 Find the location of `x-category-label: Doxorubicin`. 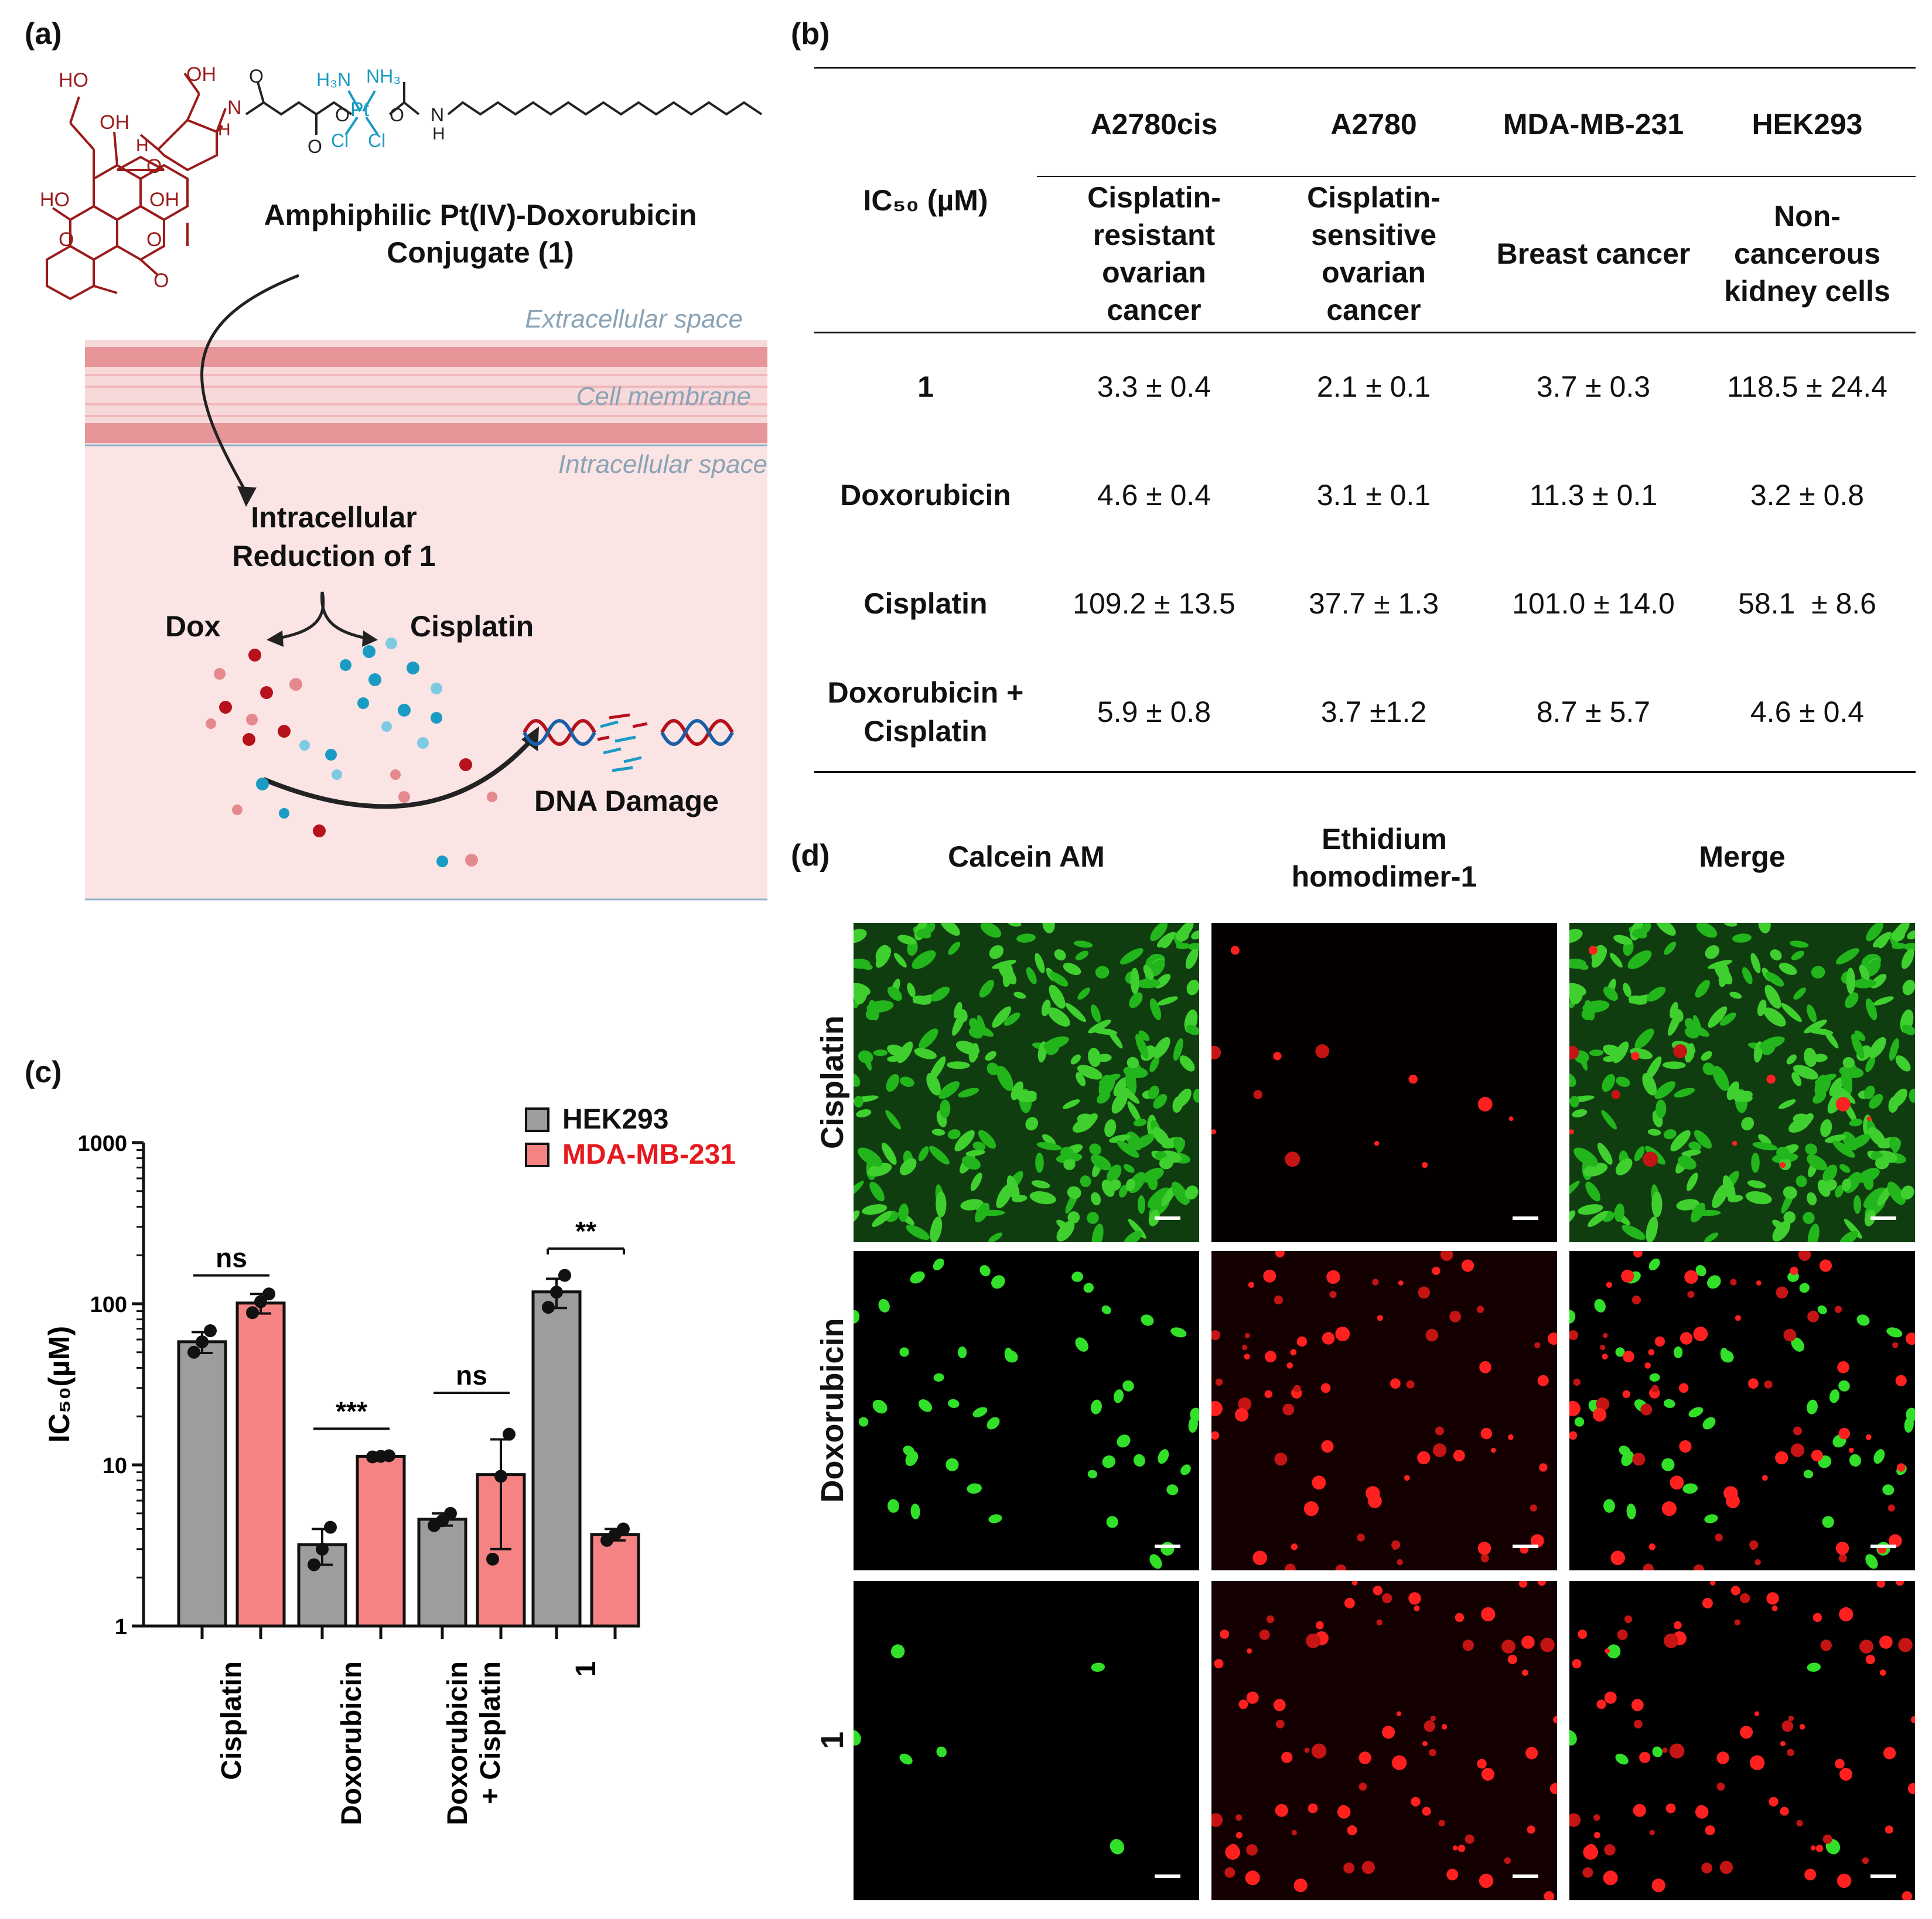

x-category-label: Doxorubicin is located at coordinates (352, 1743).